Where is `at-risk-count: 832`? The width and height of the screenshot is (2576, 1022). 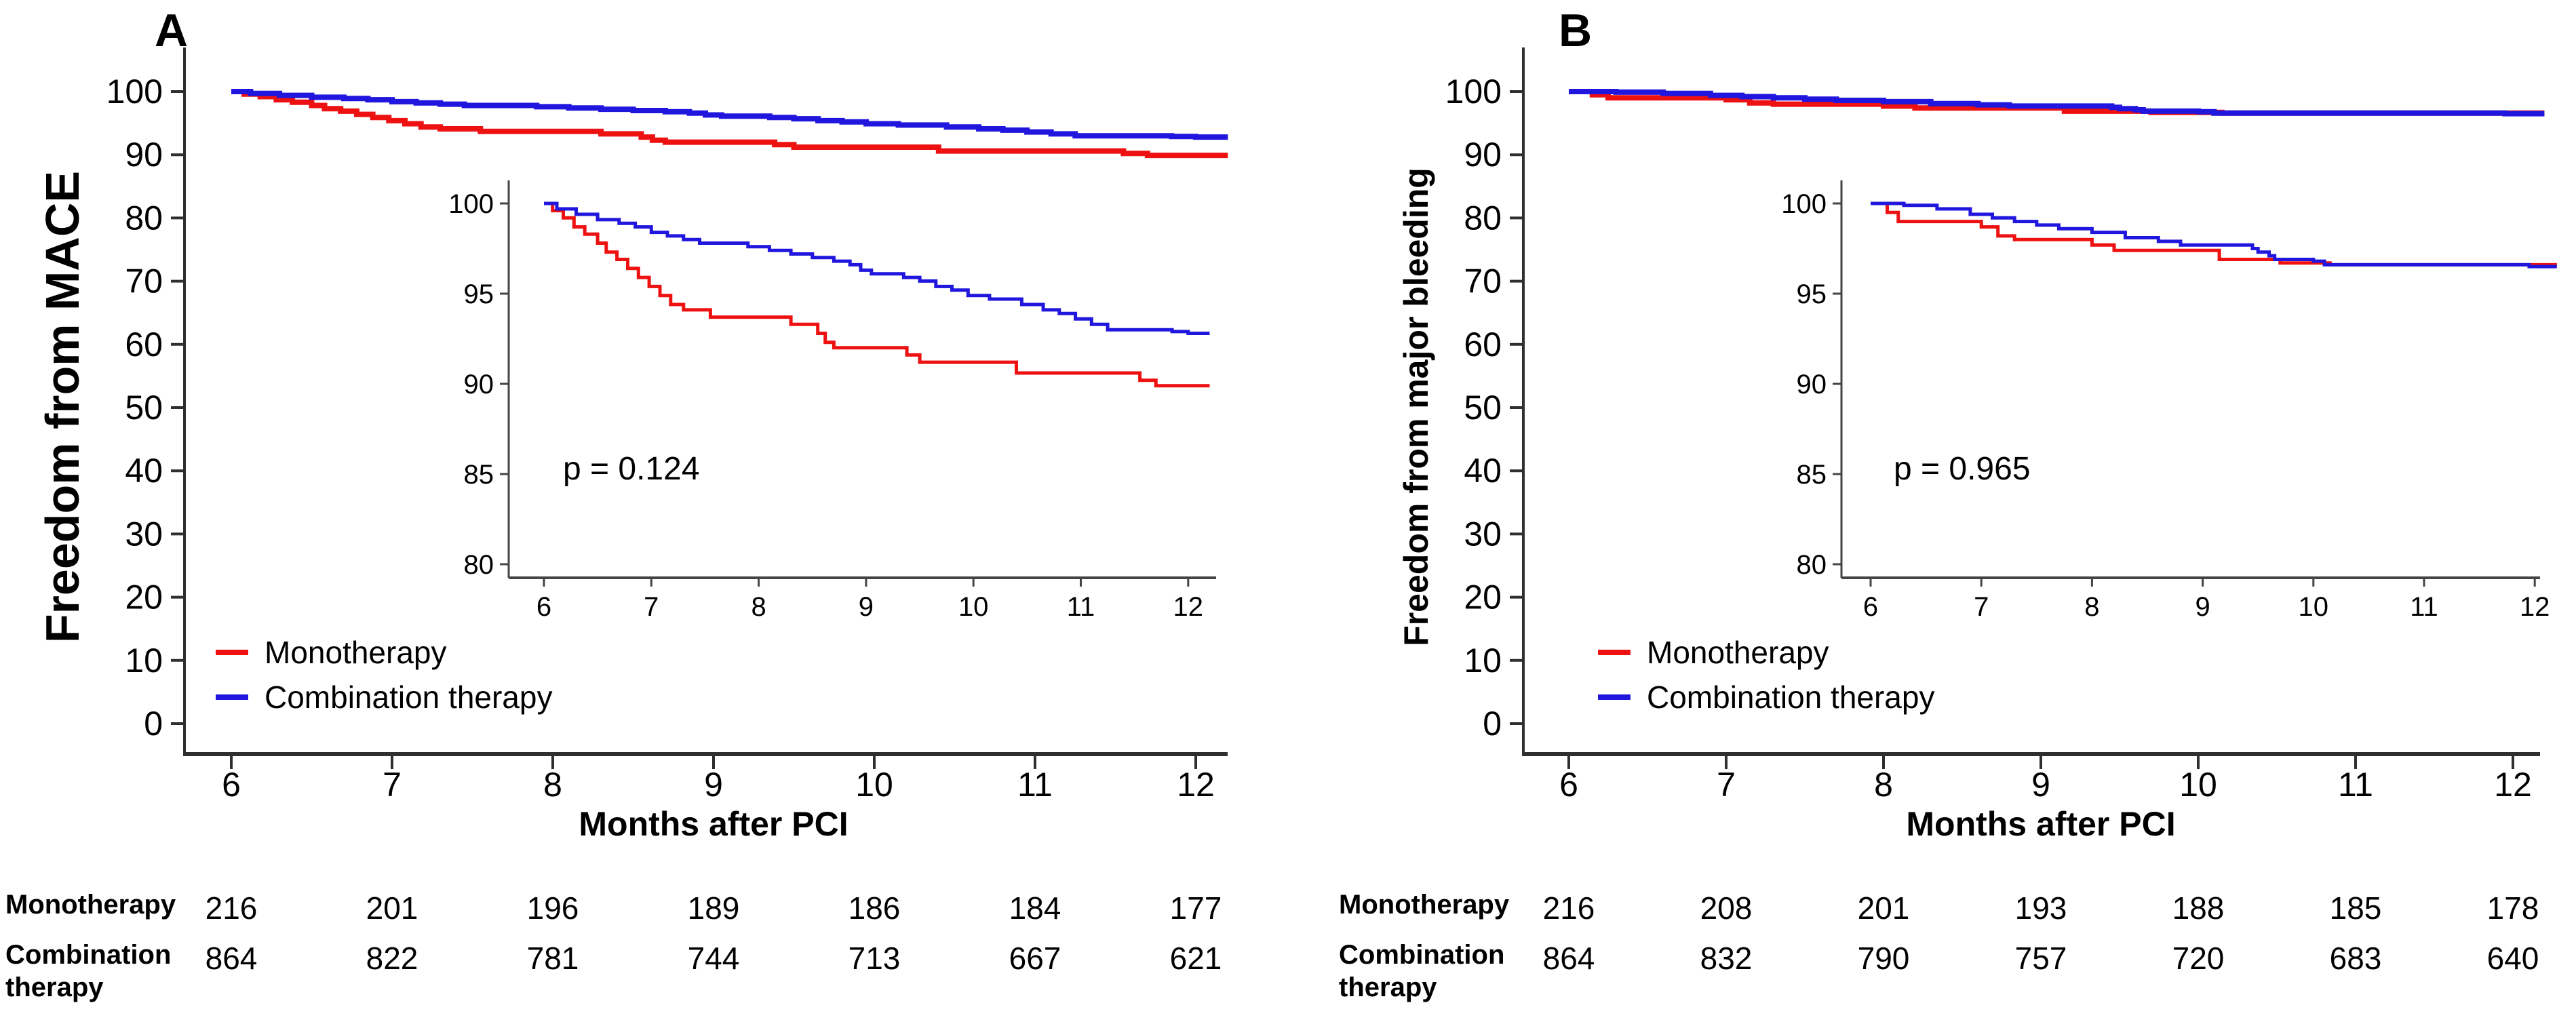 at-risk-count: 832 is located at coordinates (1726, 959).